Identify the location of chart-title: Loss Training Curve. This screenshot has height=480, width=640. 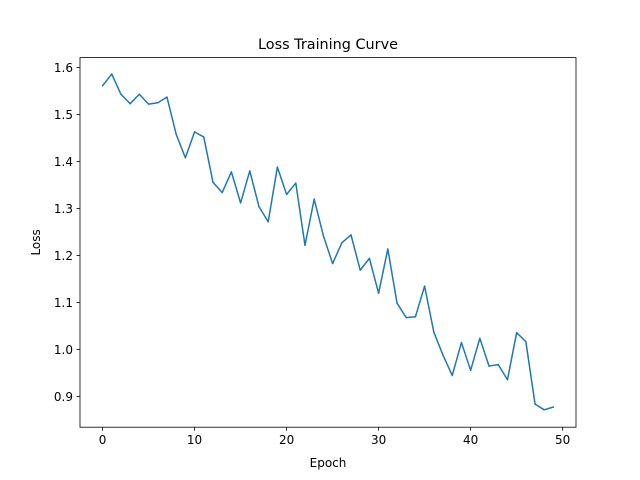
(328, 45).